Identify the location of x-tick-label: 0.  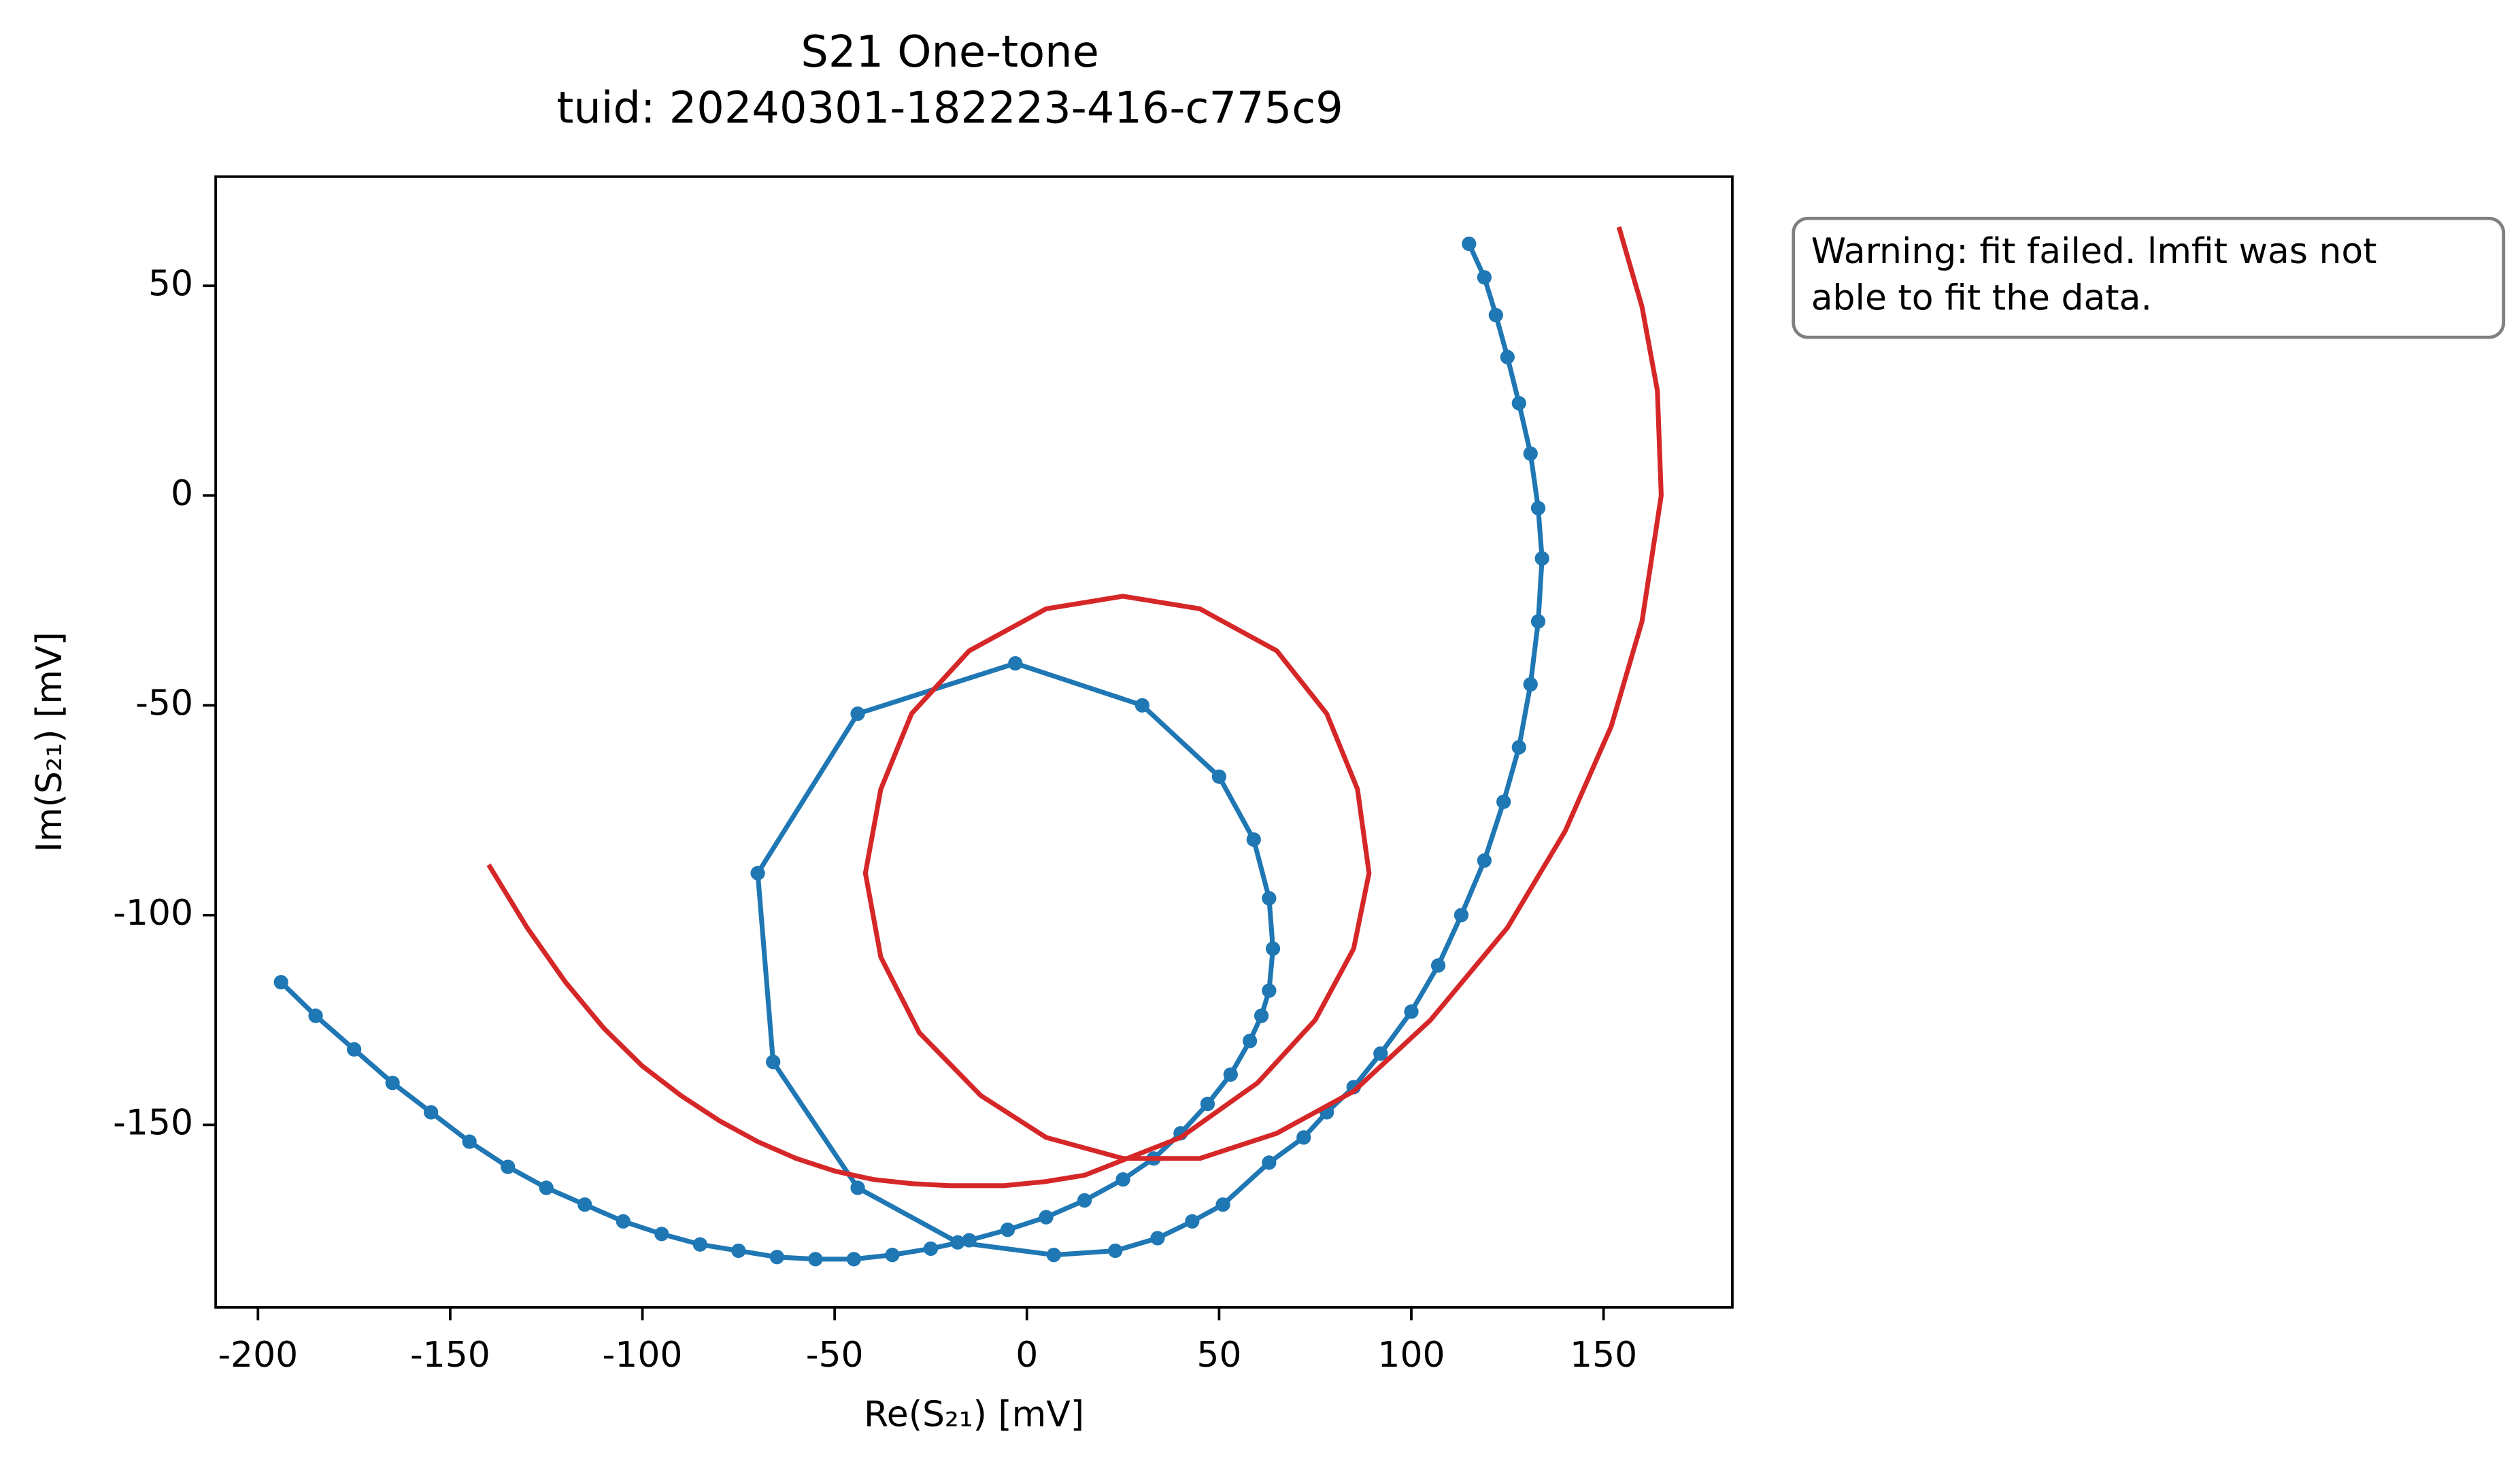
(1026, 1355).